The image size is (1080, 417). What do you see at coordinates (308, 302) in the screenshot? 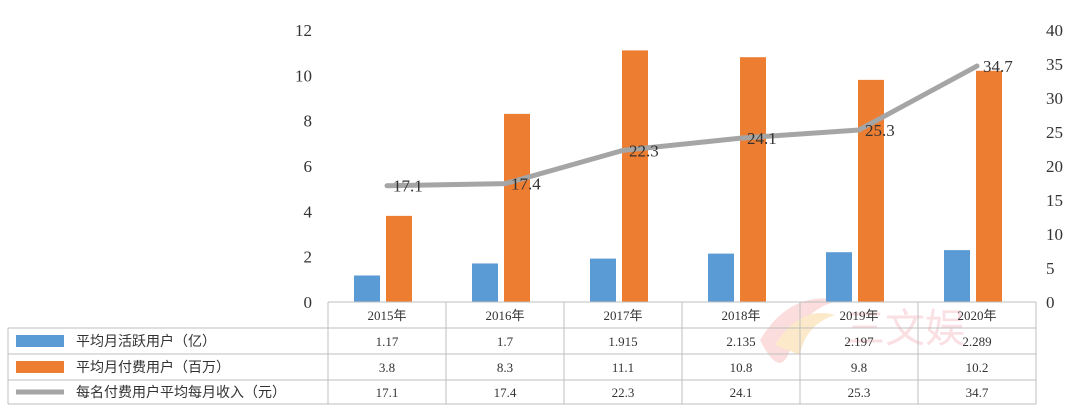
I see `y-tick-label: 0` at bounding box center [308, 302].